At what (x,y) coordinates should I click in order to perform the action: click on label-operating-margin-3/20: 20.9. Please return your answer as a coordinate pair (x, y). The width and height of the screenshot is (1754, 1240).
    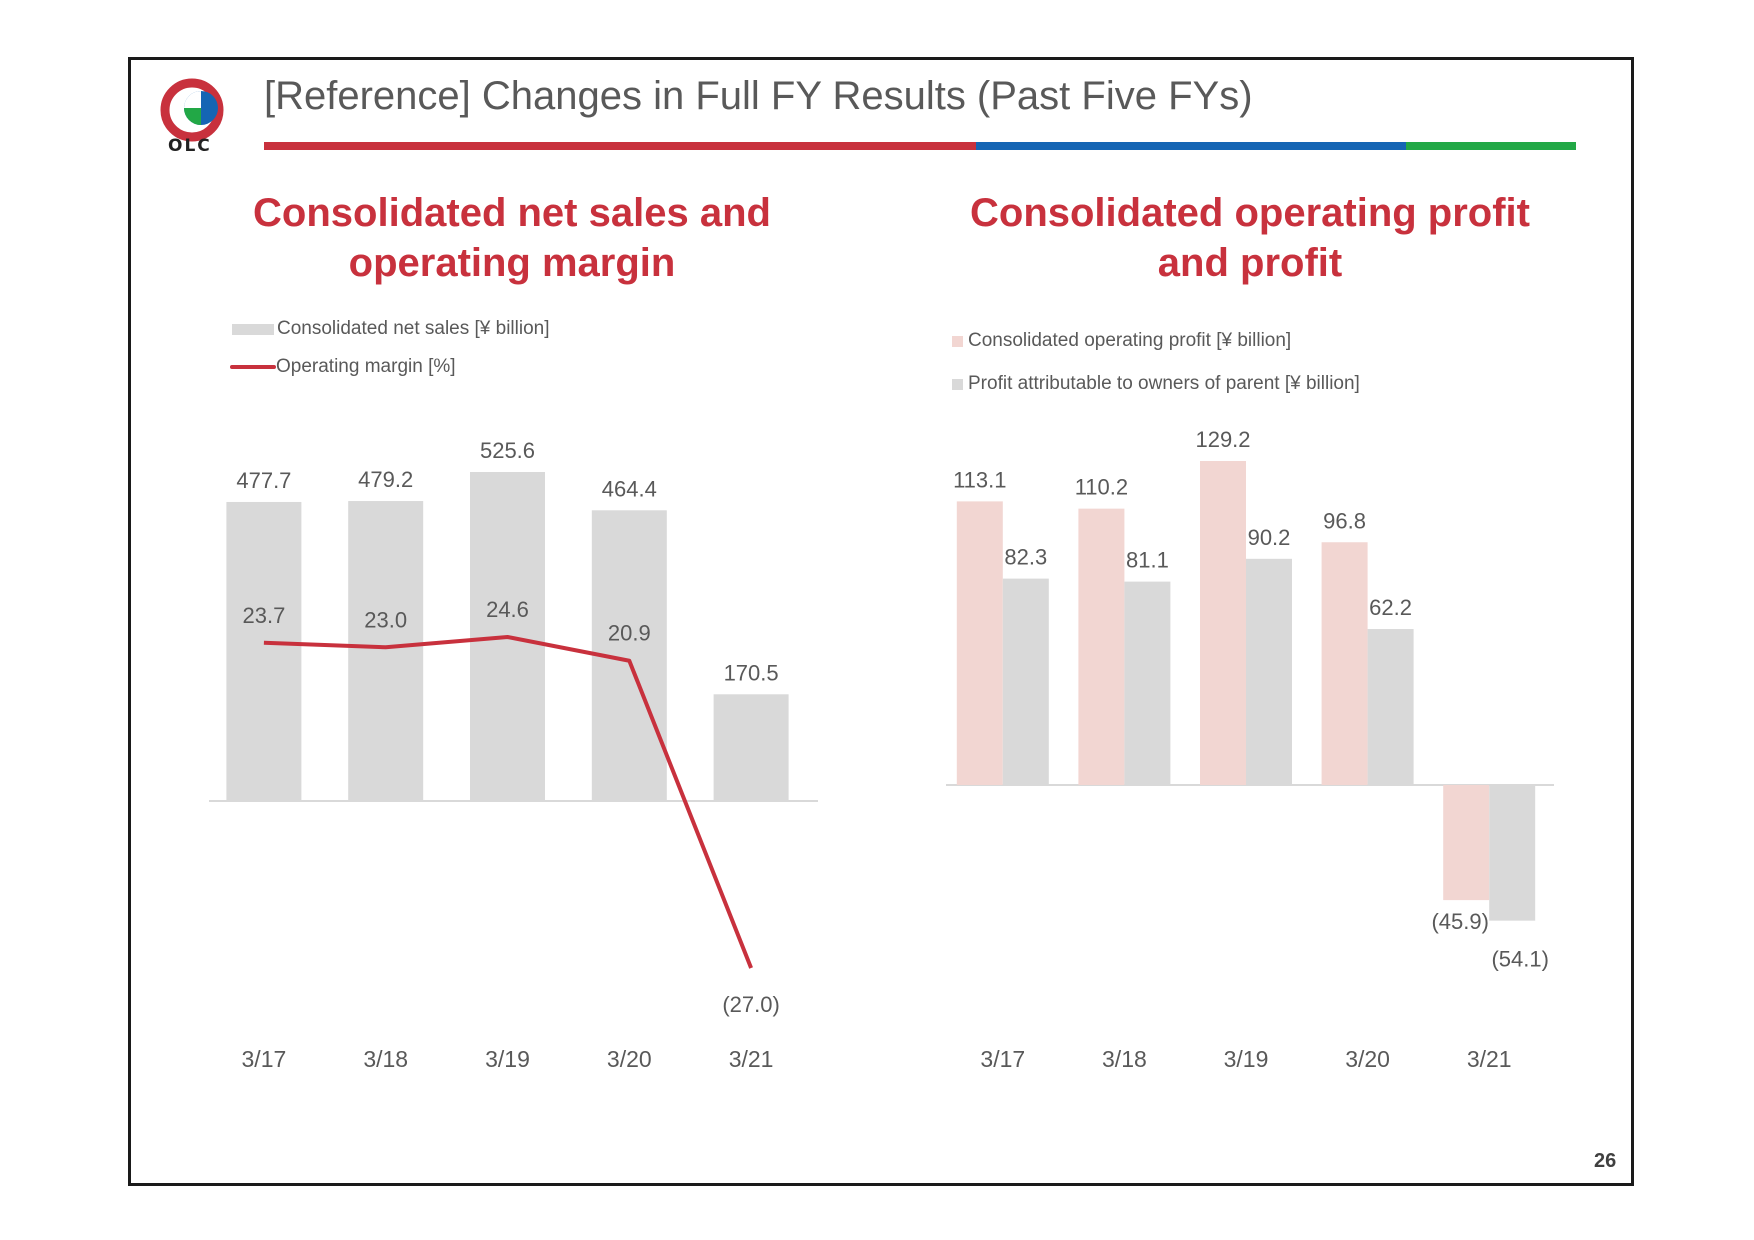
    Looking at the image, I should click on (629, 633).